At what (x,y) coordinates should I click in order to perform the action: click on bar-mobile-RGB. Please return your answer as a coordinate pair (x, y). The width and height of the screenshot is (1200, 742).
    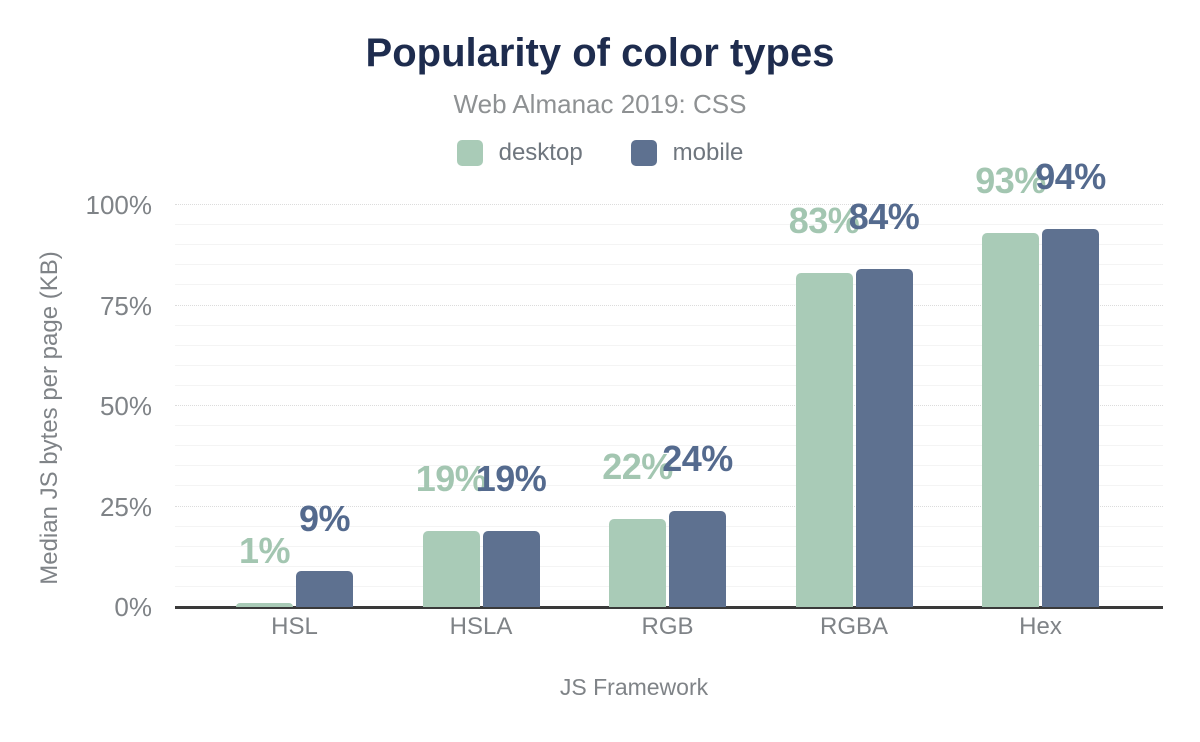
    Looking at the image, I should click on (697, 559).